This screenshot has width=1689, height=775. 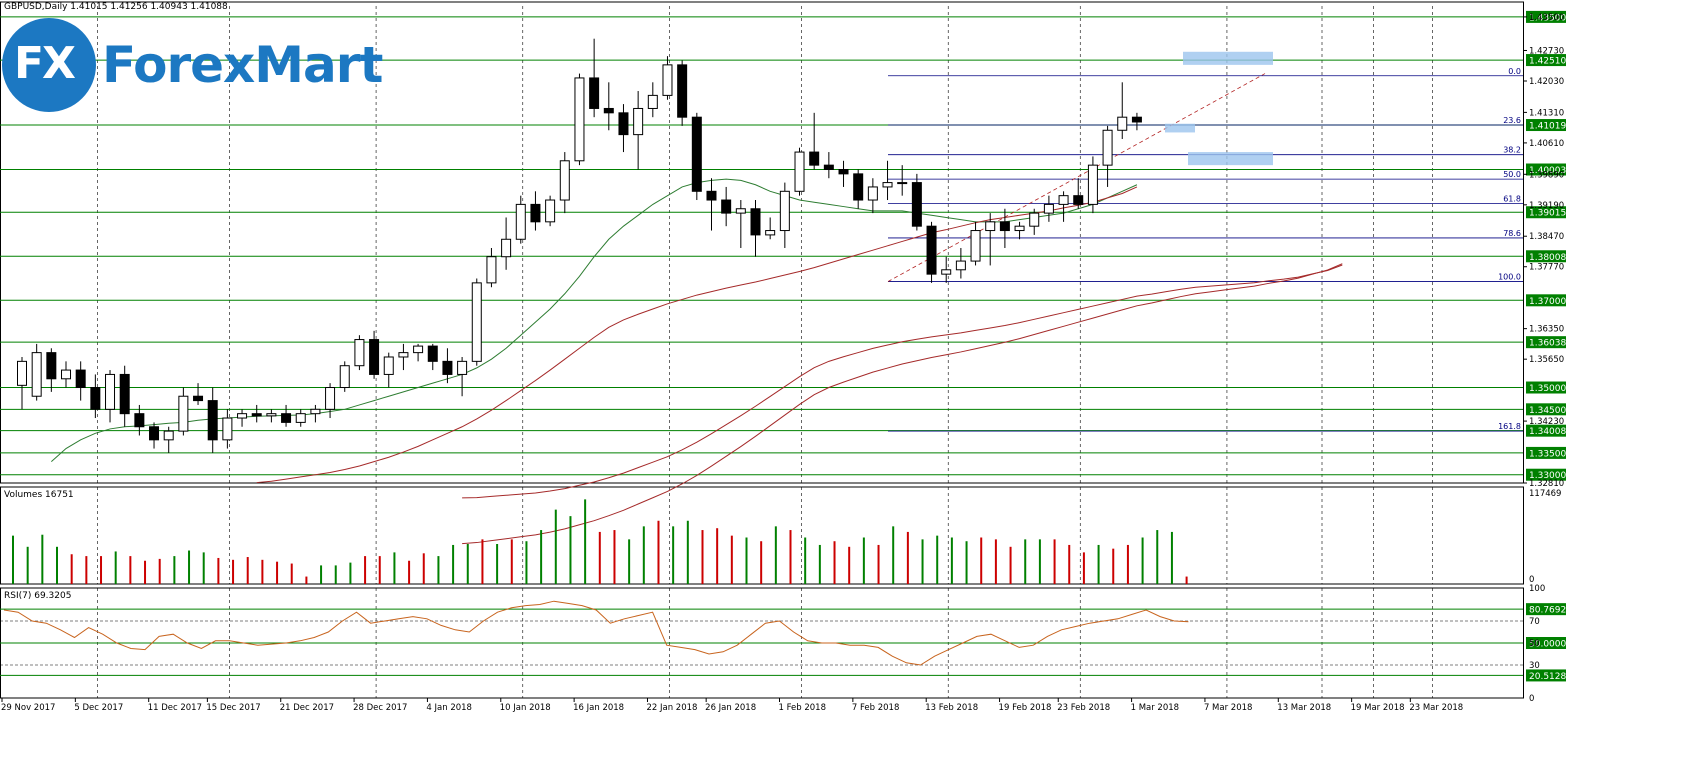 I want to click on time-tick-label: 19 Feb 2018, so click(x=1025, y=708).